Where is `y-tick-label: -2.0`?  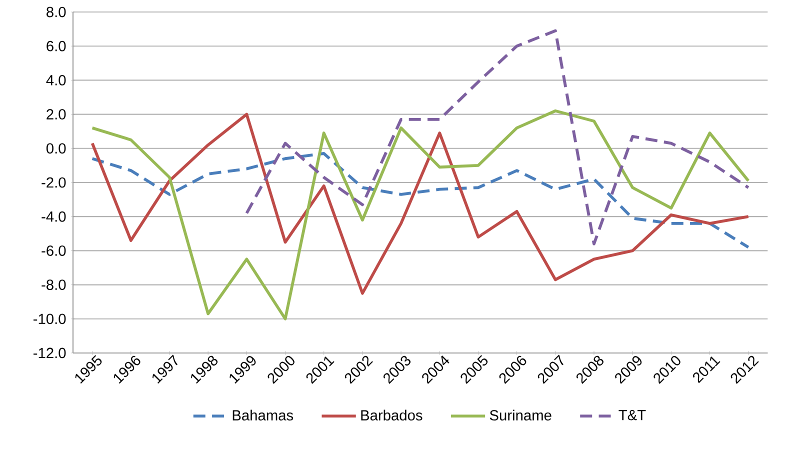
y-tick-label: -2.0 is located at coordinates (54, 182).